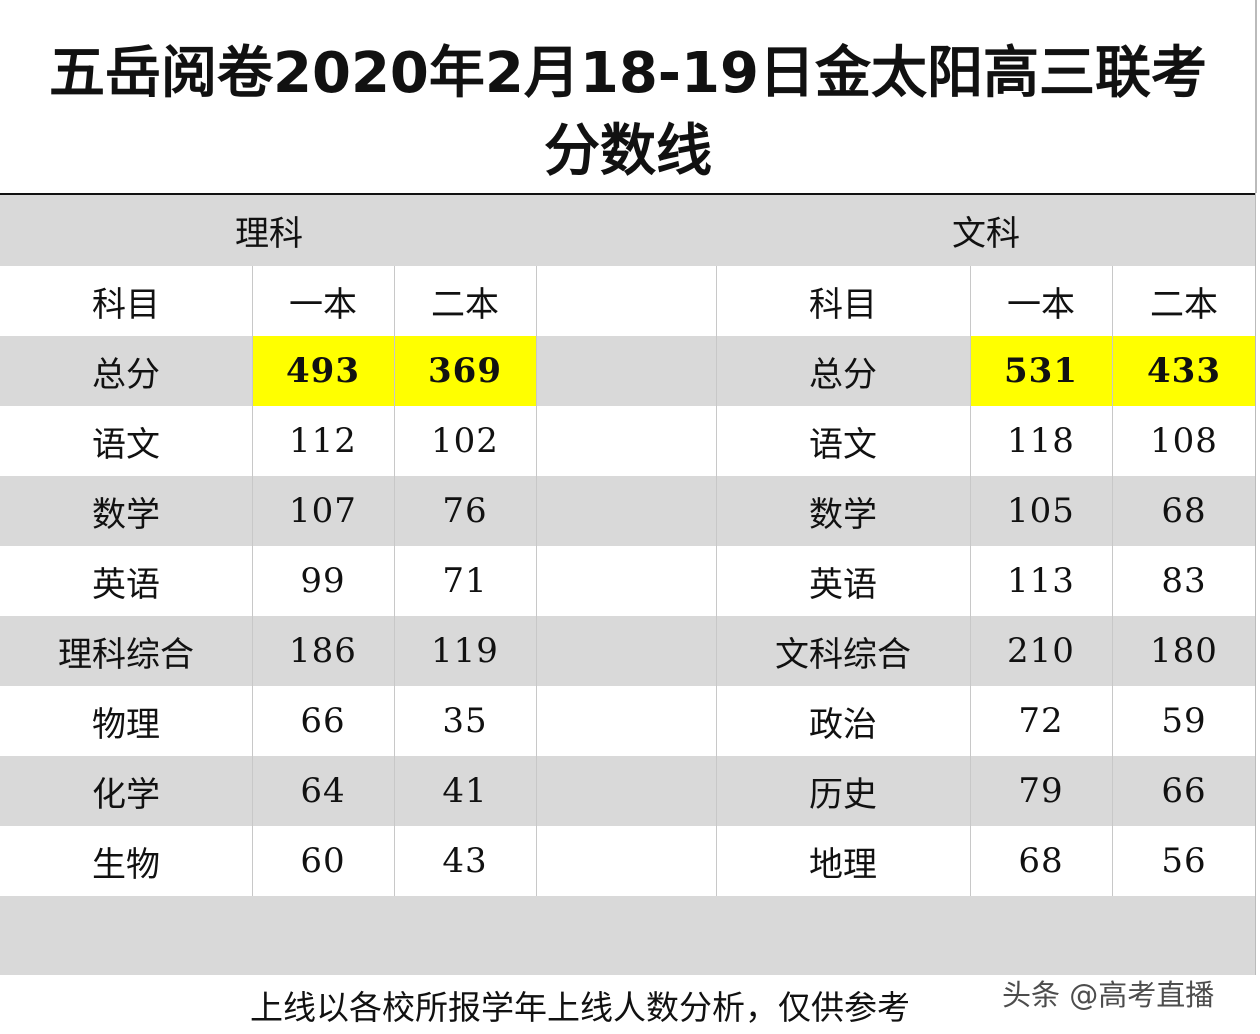 Image resolution: width=1260 pixels, height=1034 pixels. What do you see at coordinates (1184, 791) in the screenshot?
I see `score-tier2: 66` at bounding box center [1184, 791].